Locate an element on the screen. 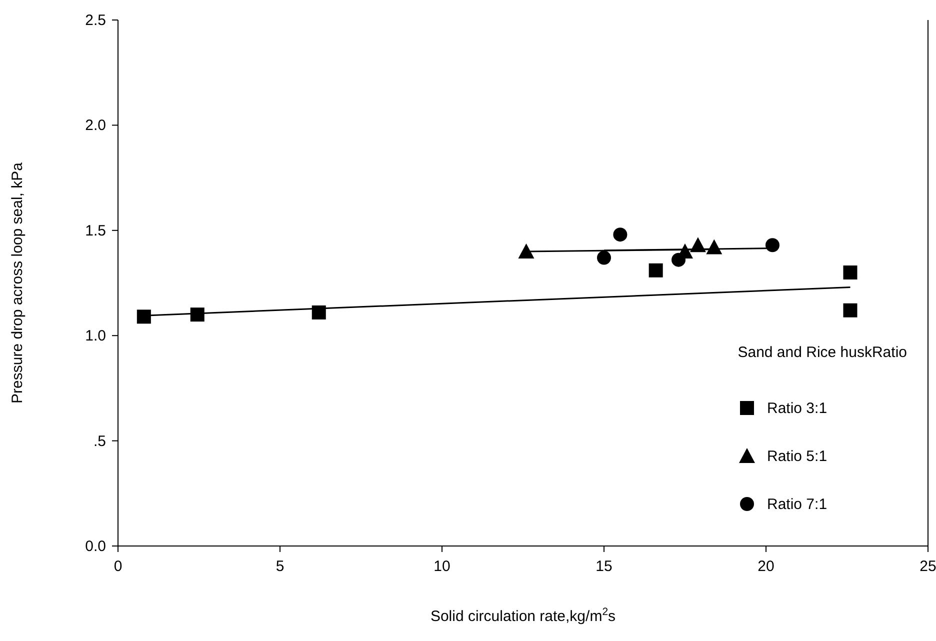 This screenshot has height=641, width=936. x-tick-label: 10 is located at coordinates (442, 566).